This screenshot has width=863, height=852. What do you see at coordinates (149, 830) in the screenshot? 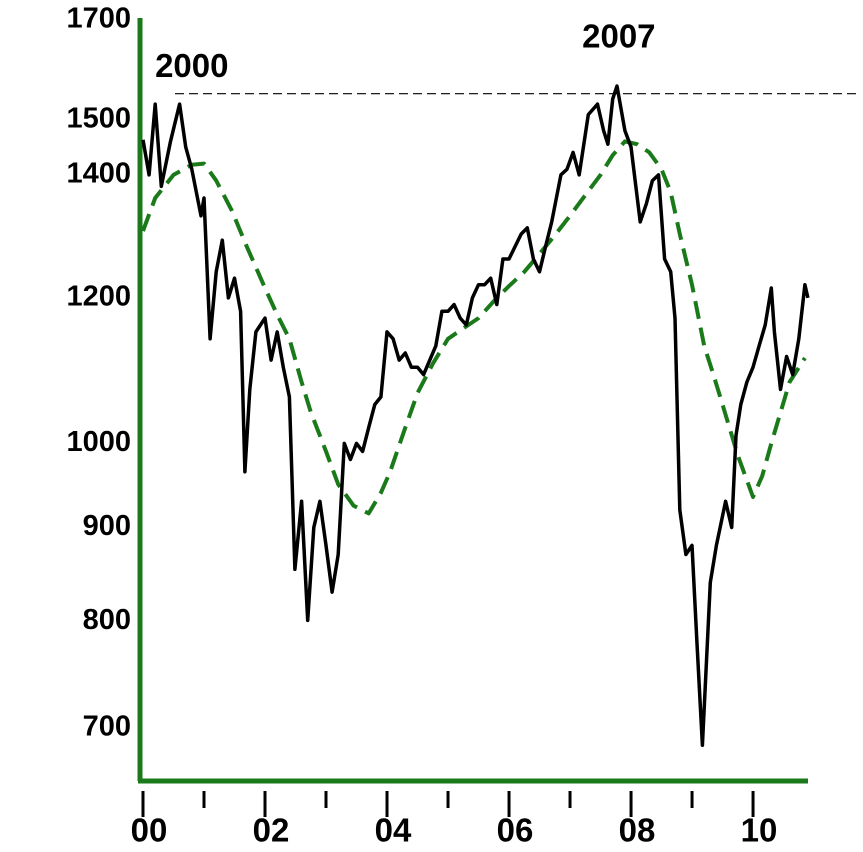
I see `x-tick-label: 00` at bounding box center [149, 830].